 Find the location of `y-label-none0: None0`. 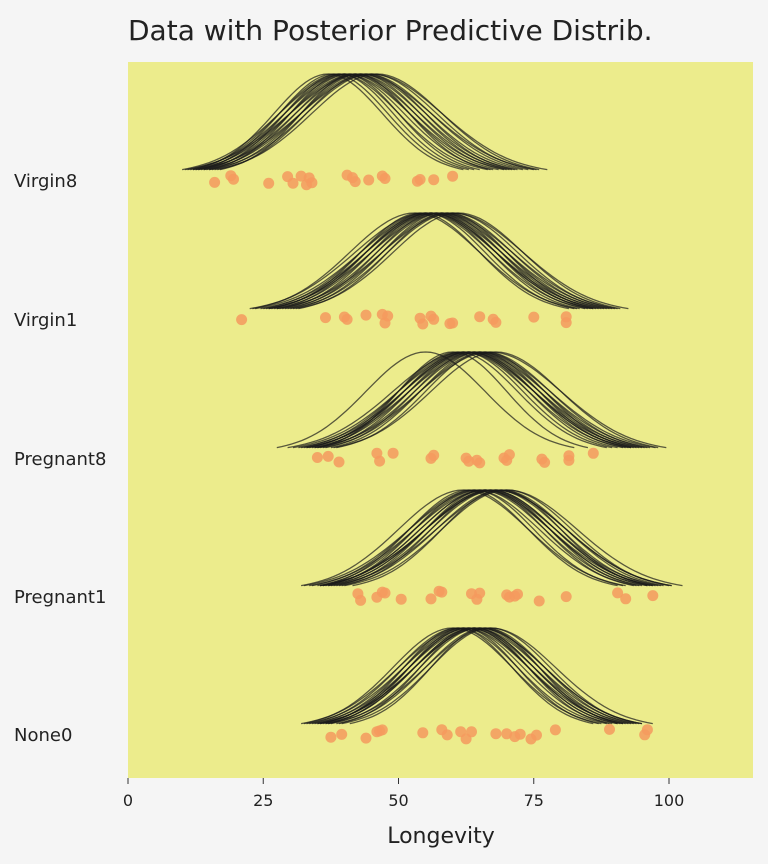

y-label-none0: None0 is located at coordinates (43, 735).